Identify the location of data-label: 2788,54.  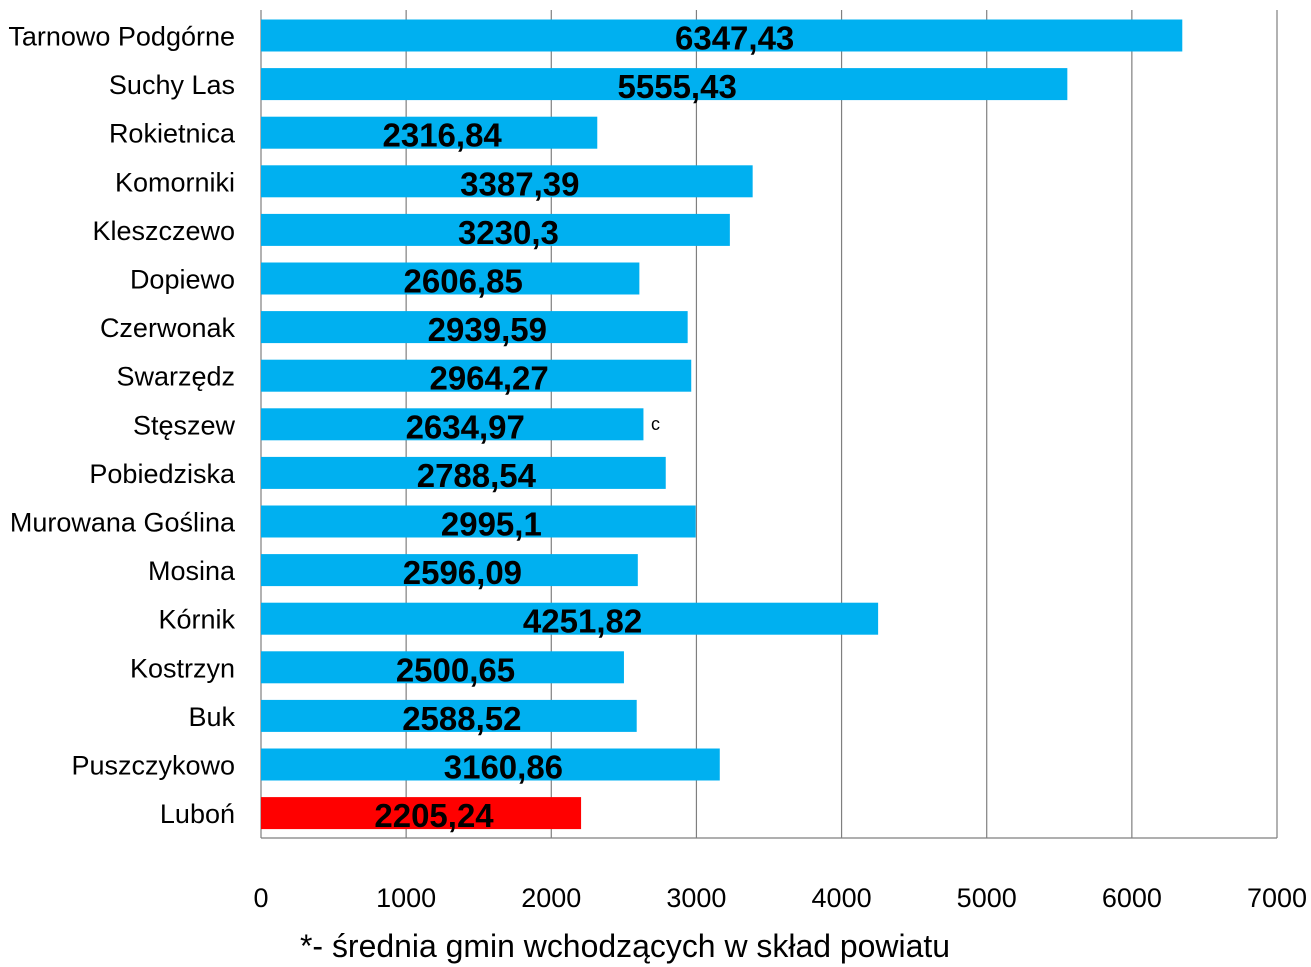
(477, 475).